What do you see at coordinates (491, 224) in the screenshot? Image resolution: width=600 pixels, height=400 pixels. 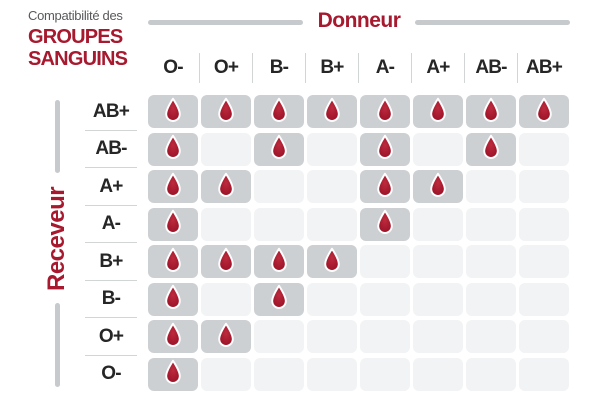 I see `cell-a-neg-ab-neg` at bounding box center [491, 224].